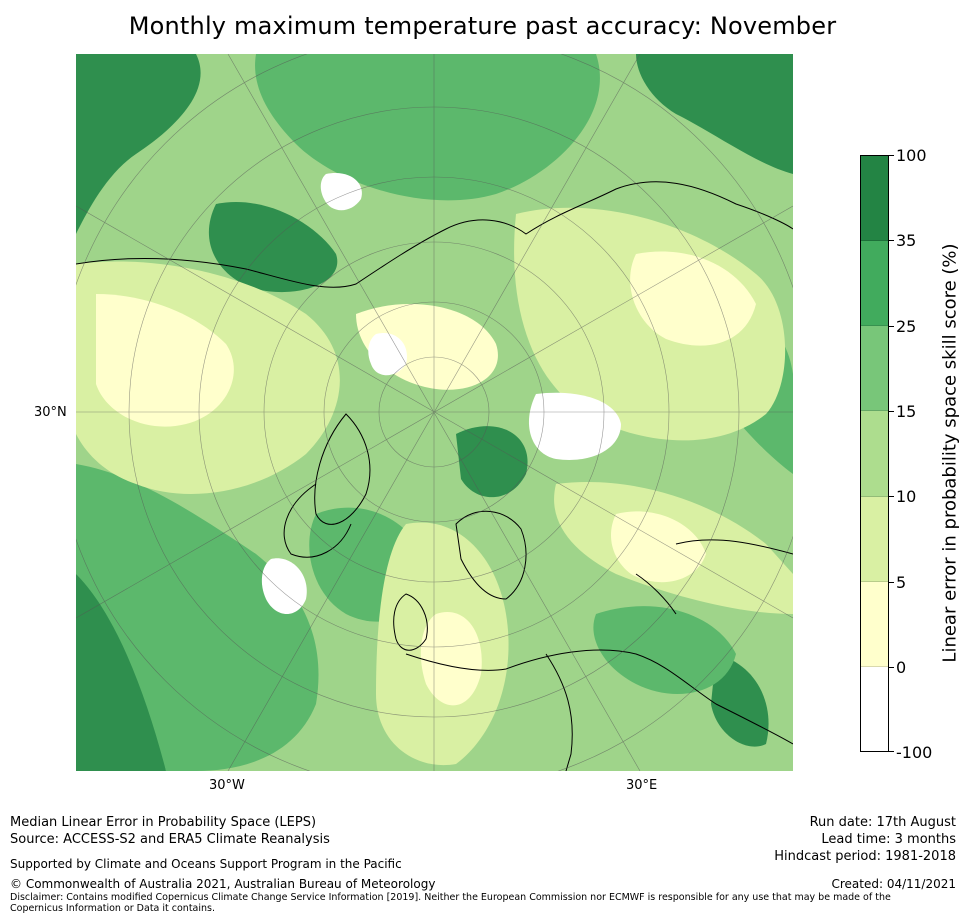  I want to click on colorbar-tick-label: 15, so click(906, 411).